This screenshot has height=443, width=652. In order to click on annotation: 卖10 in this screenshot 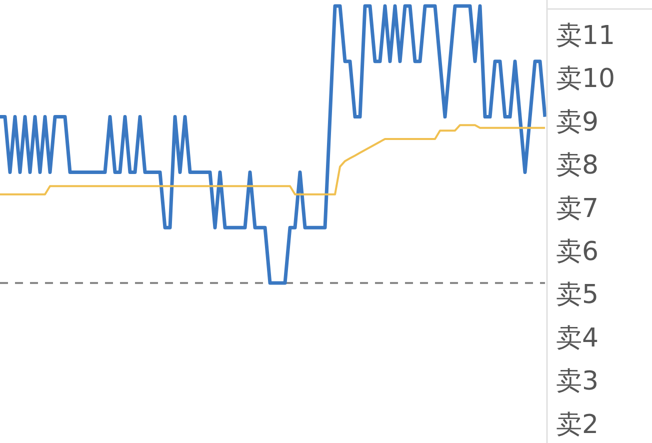, I will do `click(586, 79)`.